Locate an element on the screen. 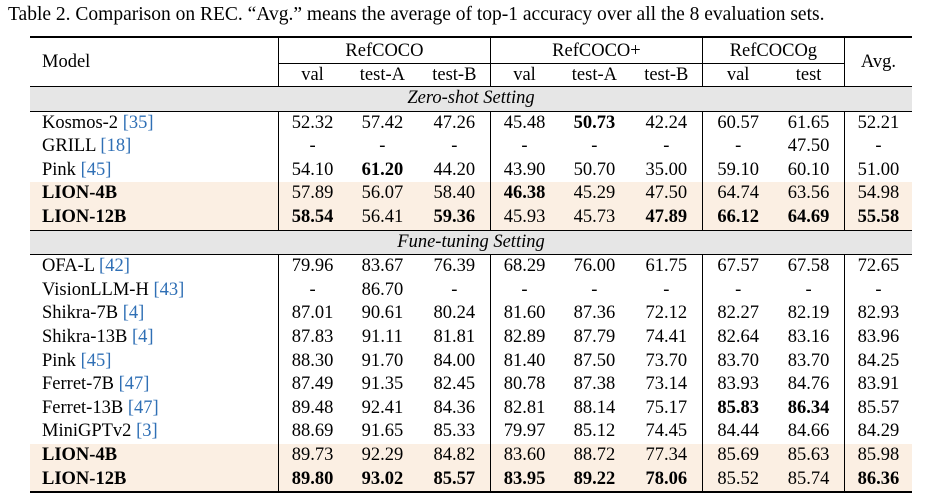 Image resolution: width=940 pixels, height=503 pixels. value-cell: 80.24 is located at coordinates (454, 314).